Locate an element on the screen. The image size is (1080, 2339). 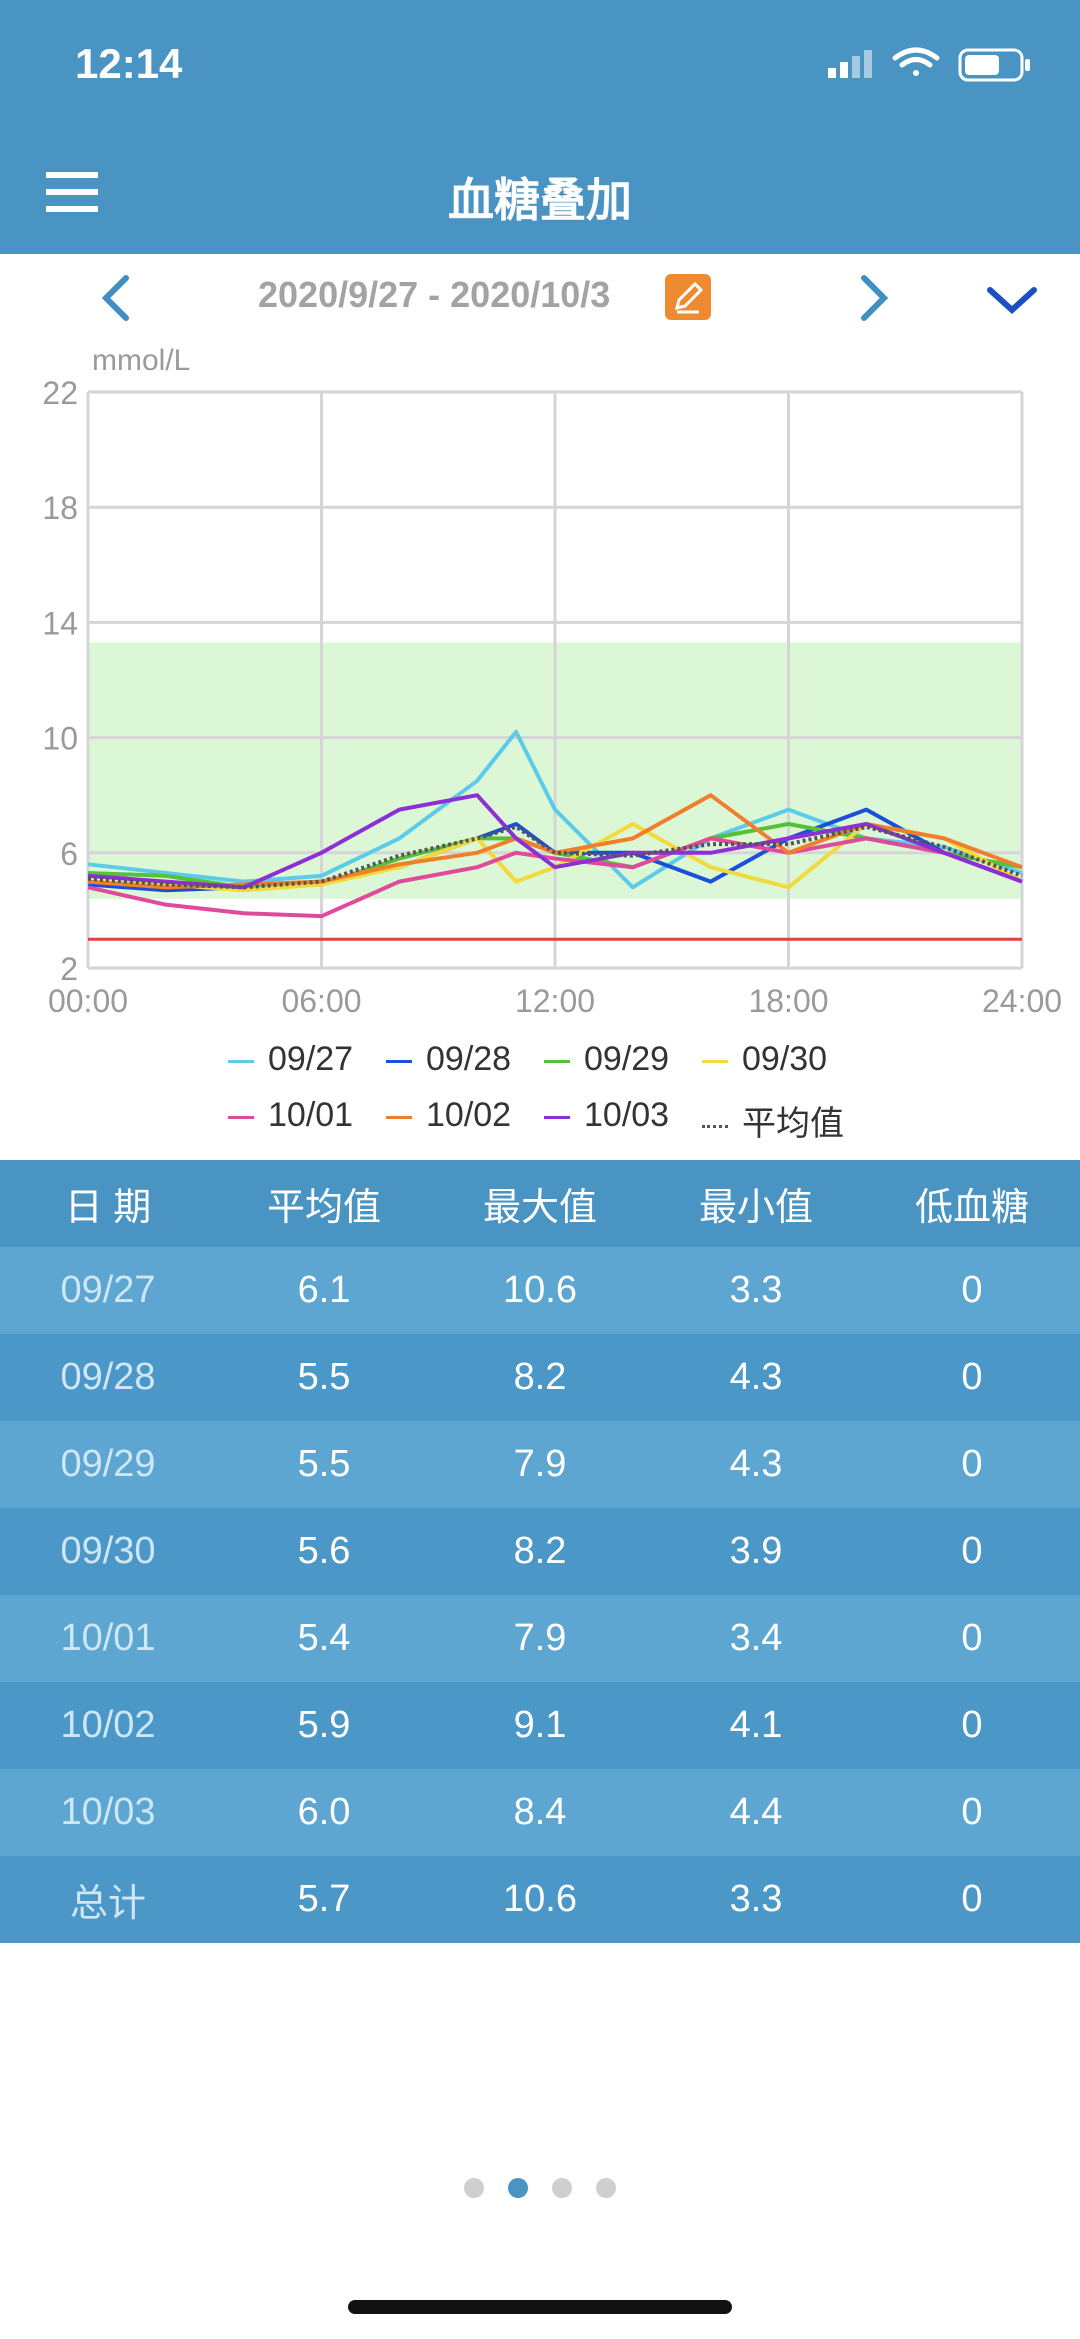
header-min: 最小值 is located at coordinates (755, 1208).